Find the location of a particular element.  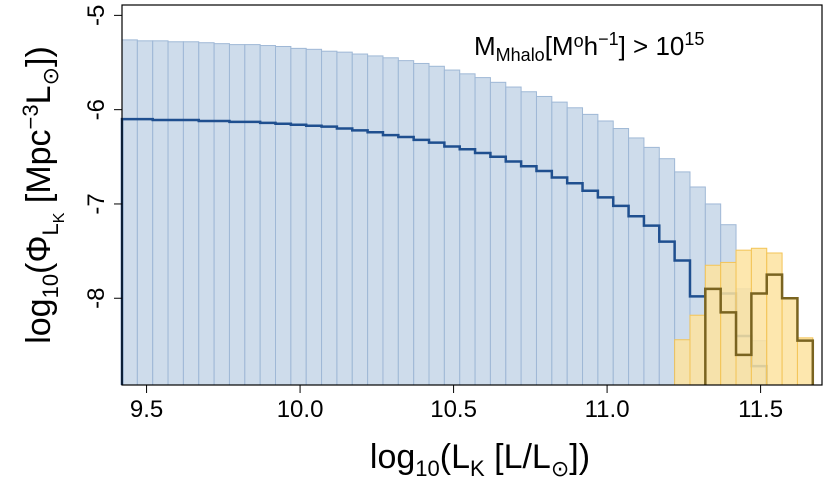

x-axis-label-part: K is located at coordinates (477, 467).